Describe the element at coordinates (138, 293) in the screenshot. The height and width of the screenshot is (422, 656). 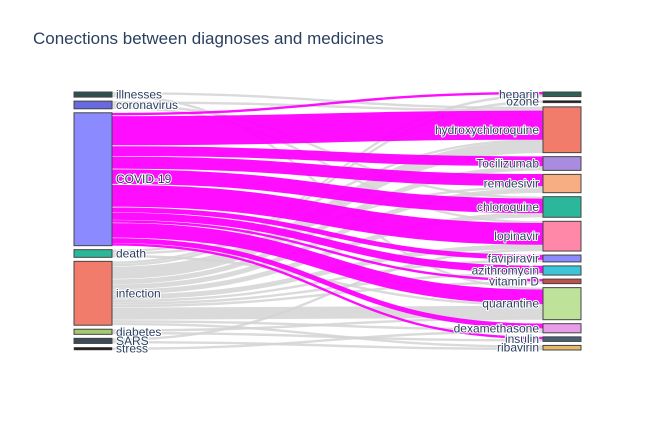
I see `node-label-infection: infection` at that location.